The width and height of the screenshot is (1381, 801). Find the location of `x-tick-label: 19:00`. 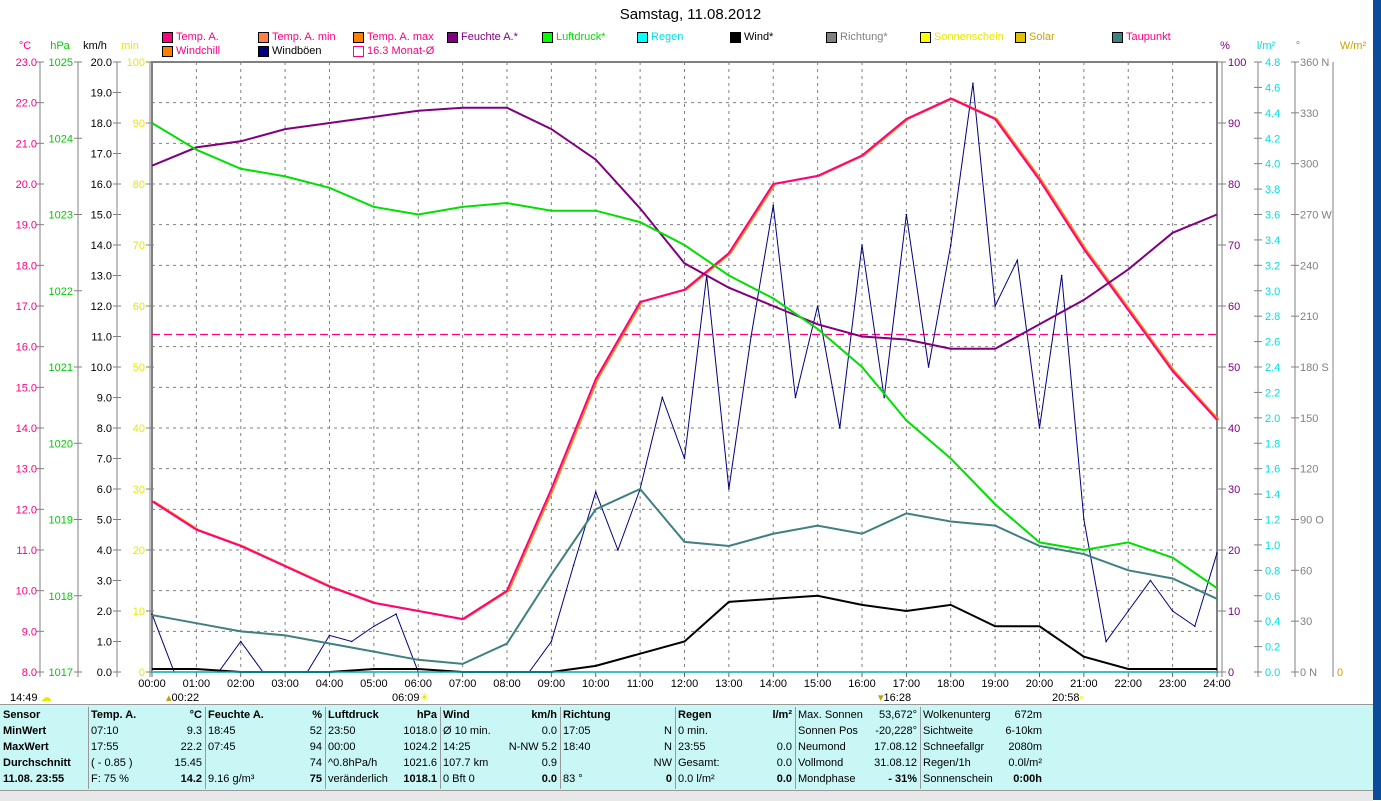

x-tick-label: 19:00 is located at coordinates (995, 684).